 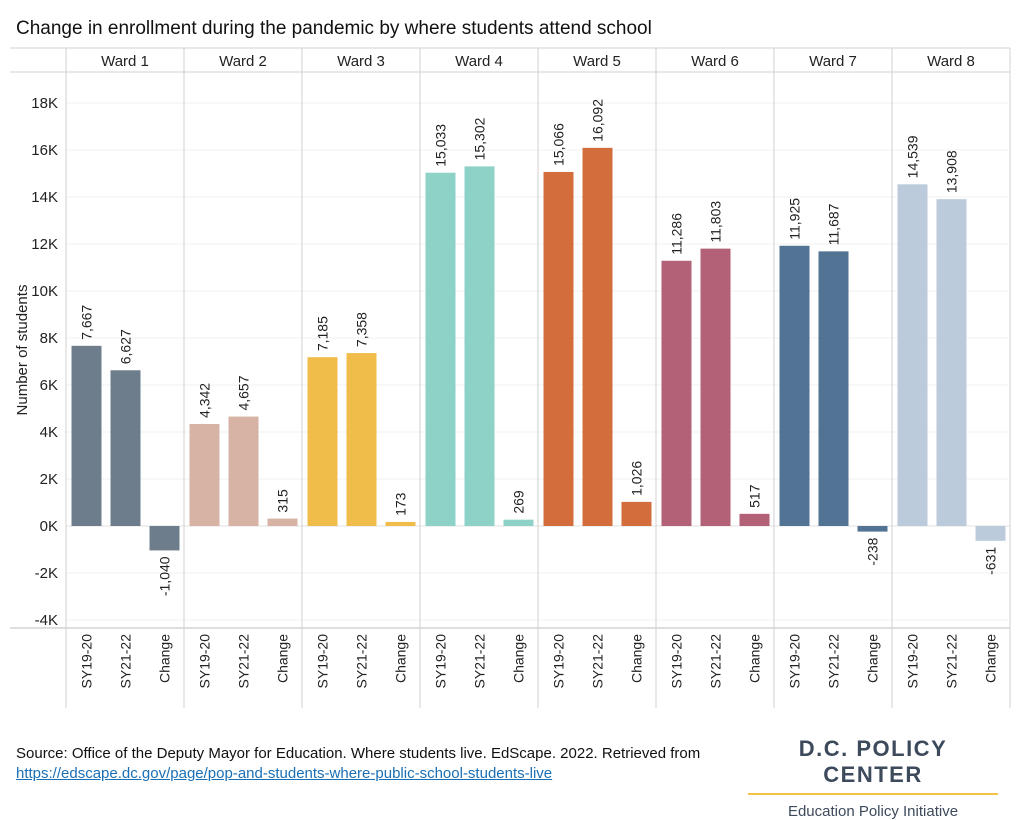 What do you see at coordinates (441, 145) in the screenshot?
I see `bar-value-label: 15,033` at bounding box center [441, 145].